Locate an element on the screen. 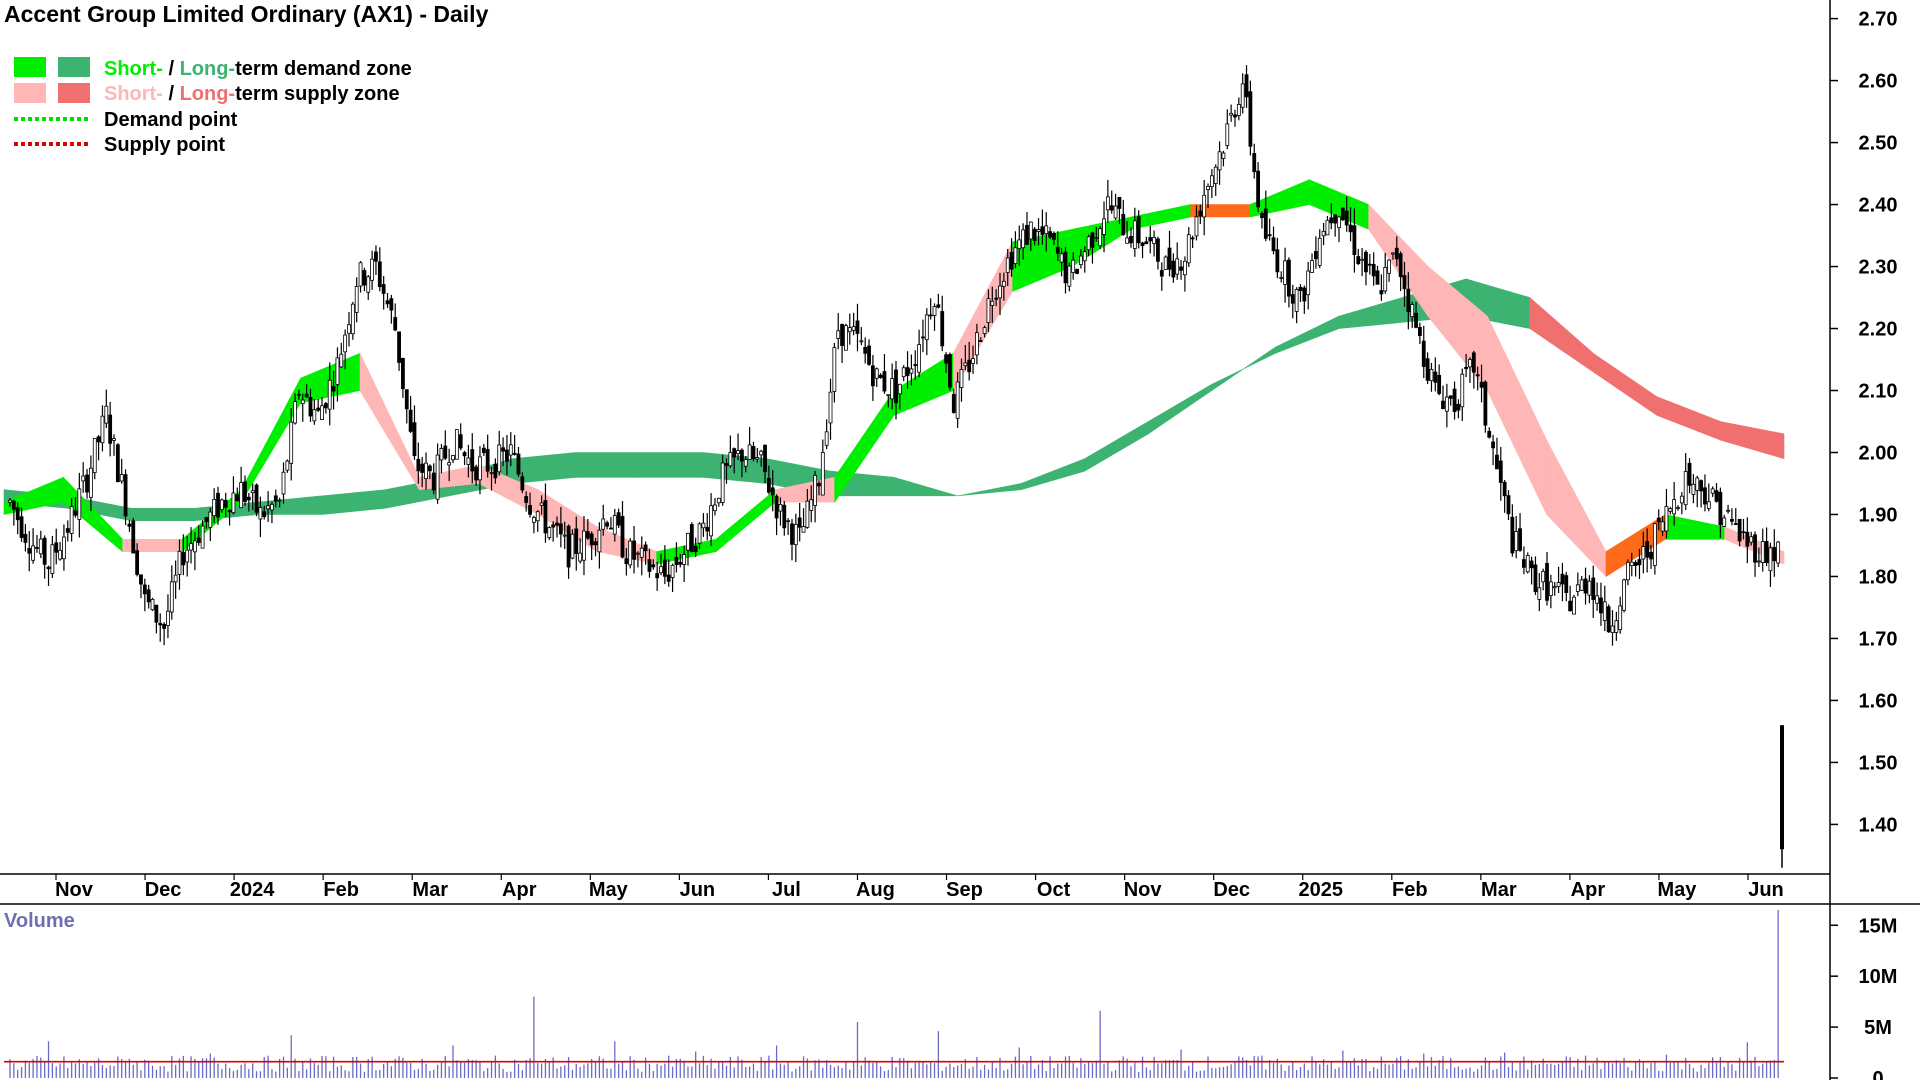  legend-demand-point-label: Demand point is located at coordinates (171, 120).